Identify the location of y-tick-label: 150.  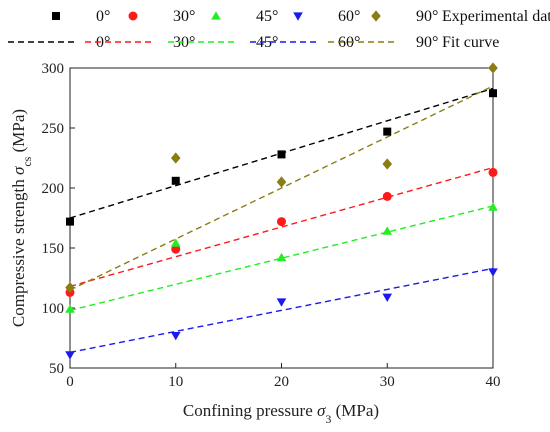
(53, 249).